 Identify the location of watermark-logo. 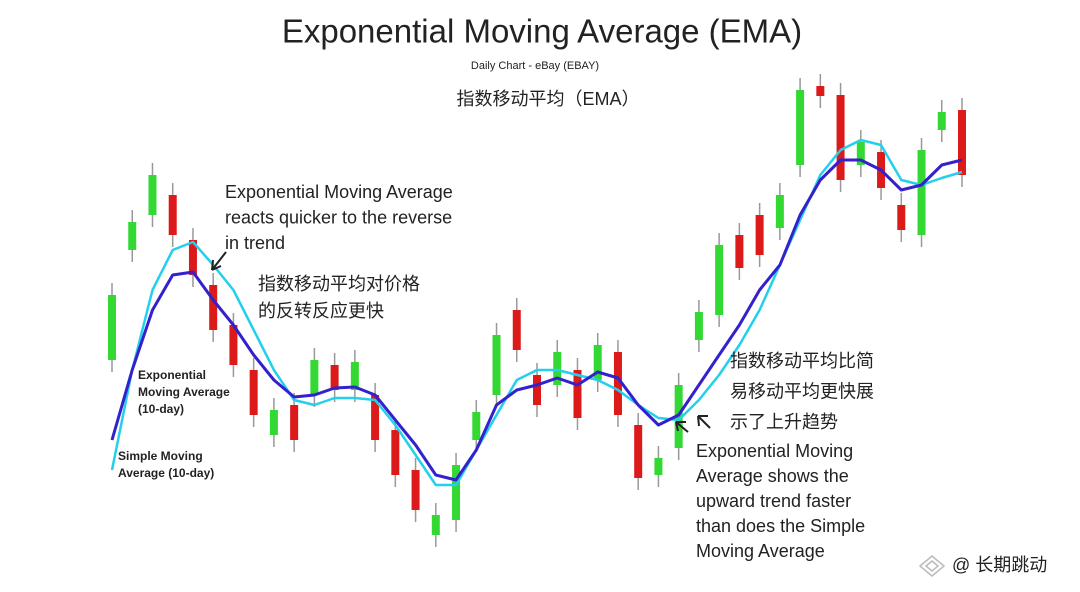
(932, 566).